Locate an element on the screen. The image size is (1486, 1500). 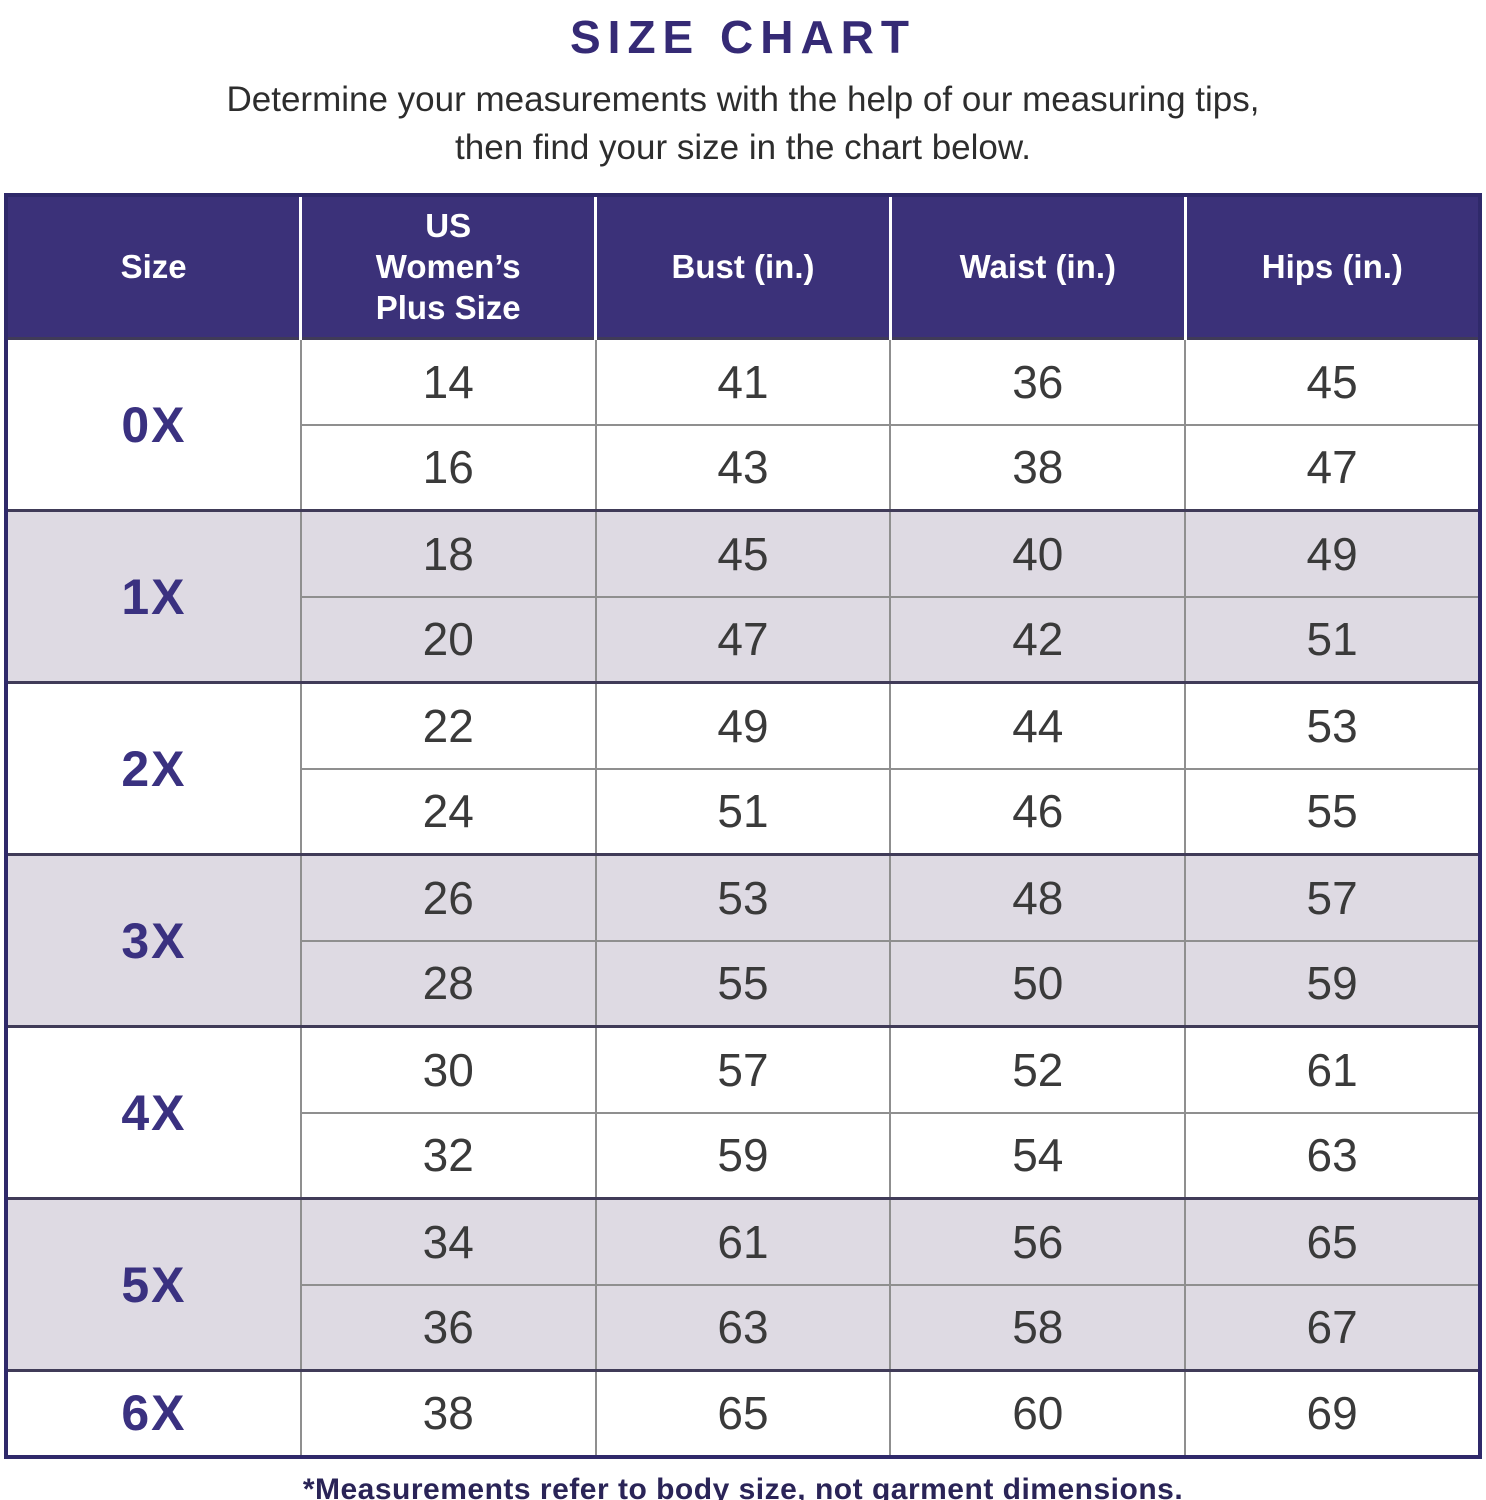
cell-waist: 52 is located at coordinates (1037, 1069).